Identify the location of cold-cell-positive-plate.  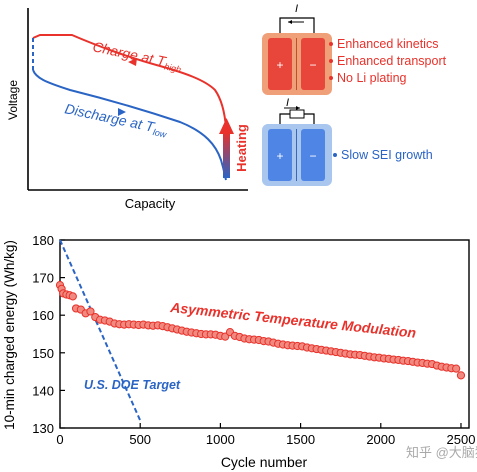
(280, 155).